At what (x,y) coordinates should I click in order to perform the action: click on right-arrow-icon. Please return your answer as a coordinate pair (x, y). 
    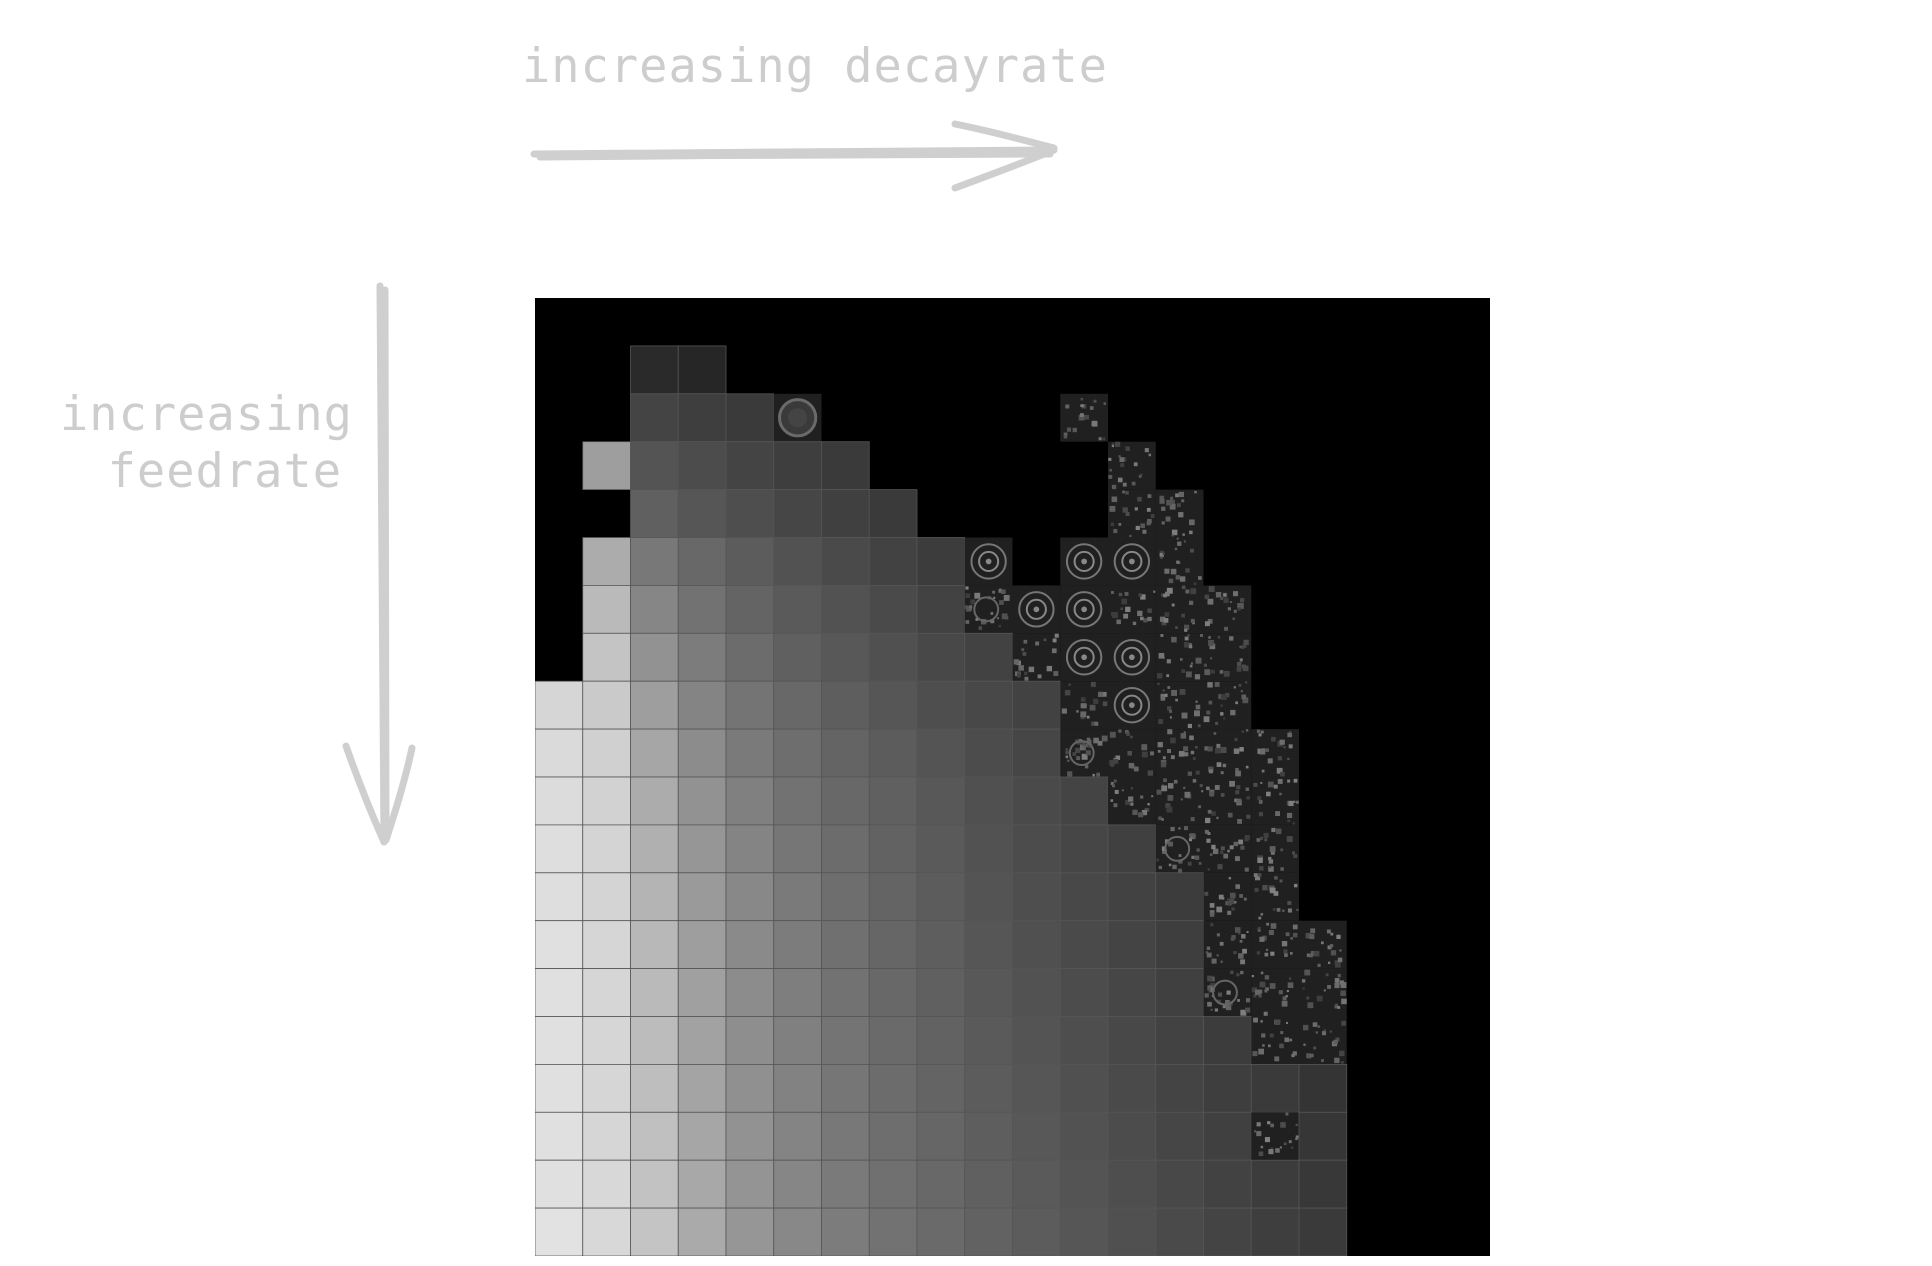
    Looking at the image, I should click on (794, 156).